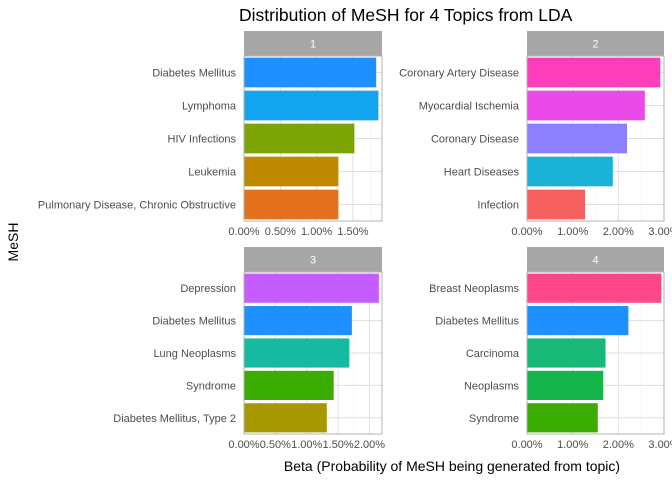 The image size is (672, 480). Describe the element at coordinates (194, 354) in the screenshot. I see `category-label: Lung Neoplasms` at that location.